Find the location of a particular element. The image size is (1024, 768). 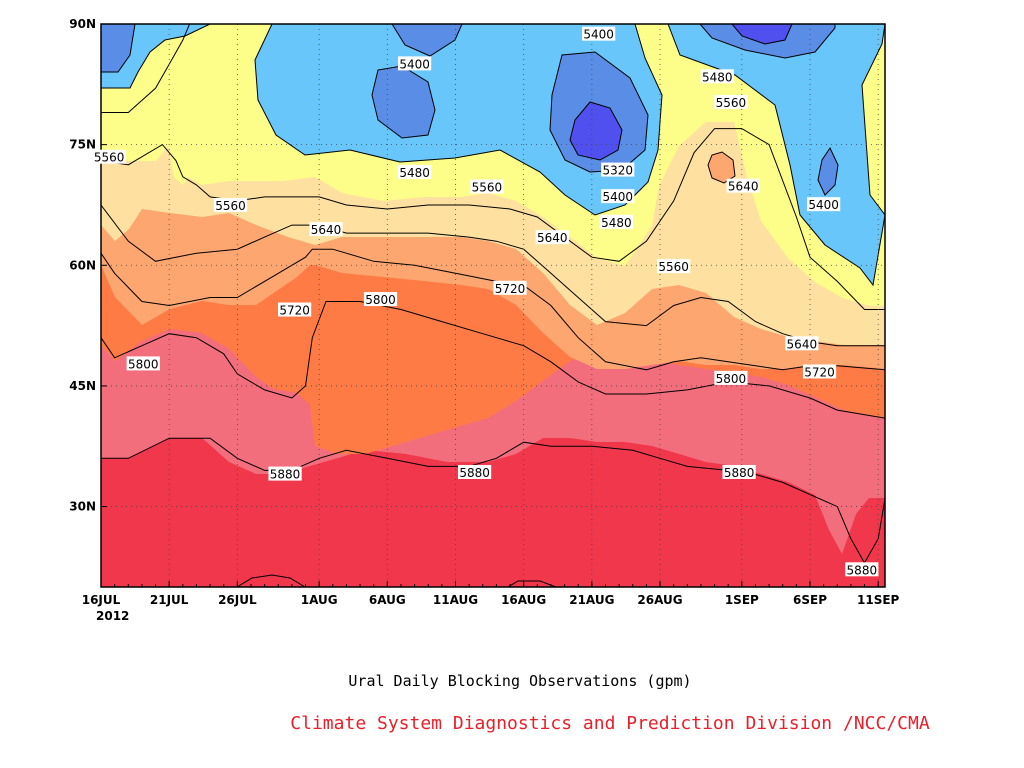

x-tick-label: 21AUG is located at coordinates (591, 600).